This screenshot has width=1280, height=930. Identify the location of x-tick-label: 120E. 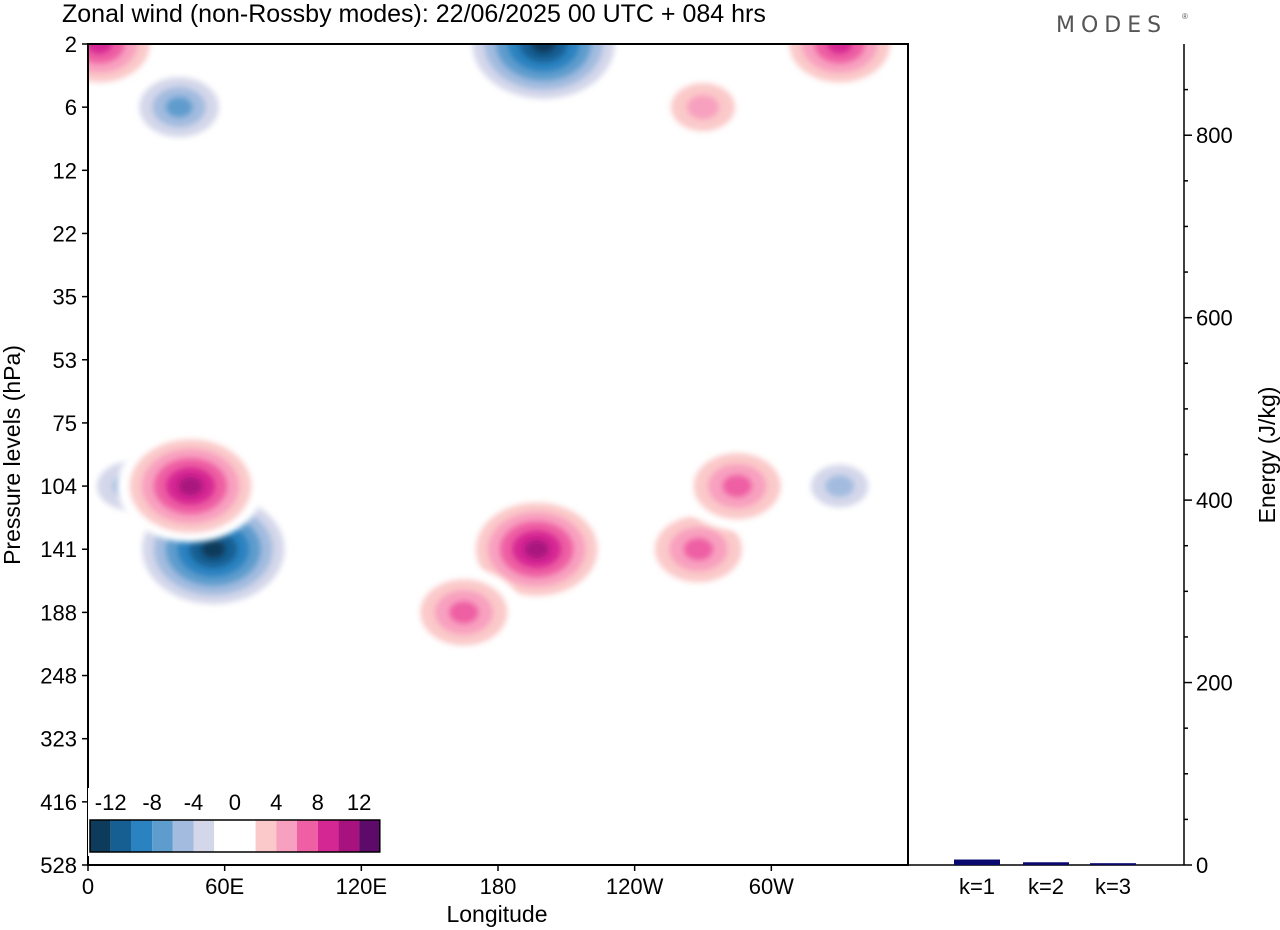
(361, 886).